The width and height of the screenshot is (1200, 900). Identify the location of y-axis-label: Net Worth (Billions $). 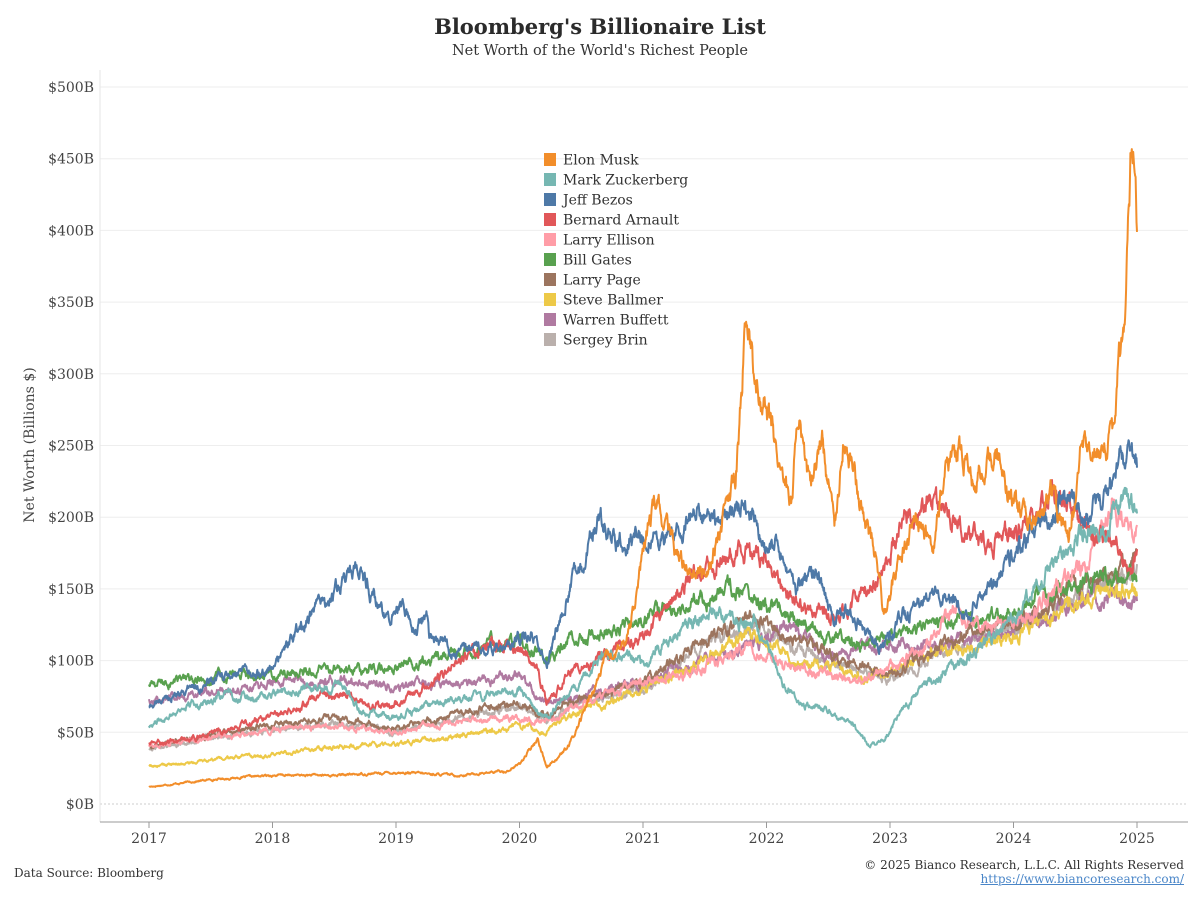
(30, 444).